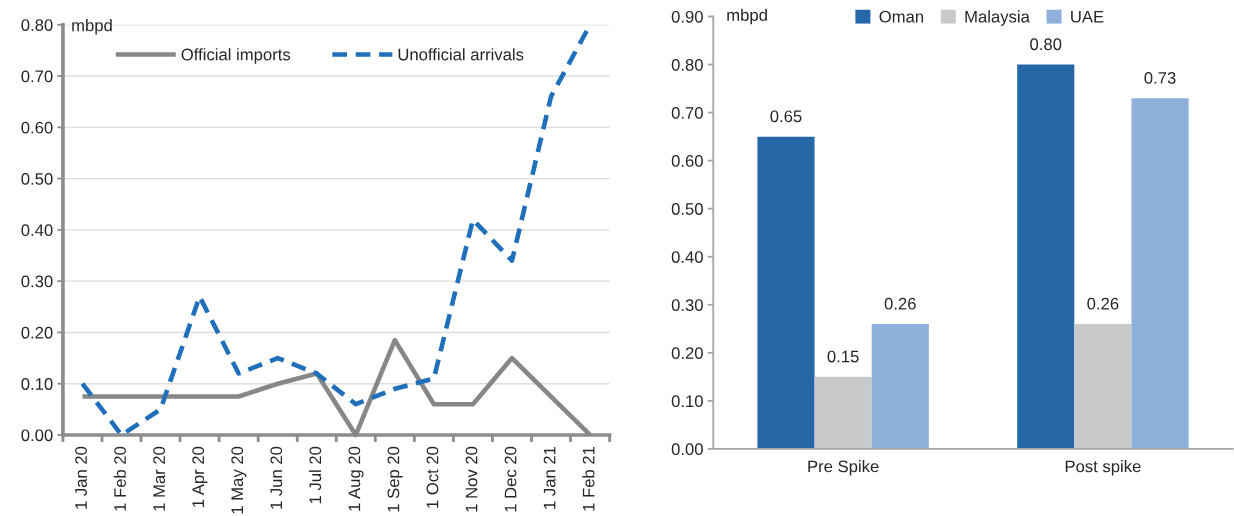 The height and width of the screenshot is (516, 1234). Describe the element at coordinates (461, 54) in the screenshot. I see `legend-label: Unofficial arrivals` at that location.